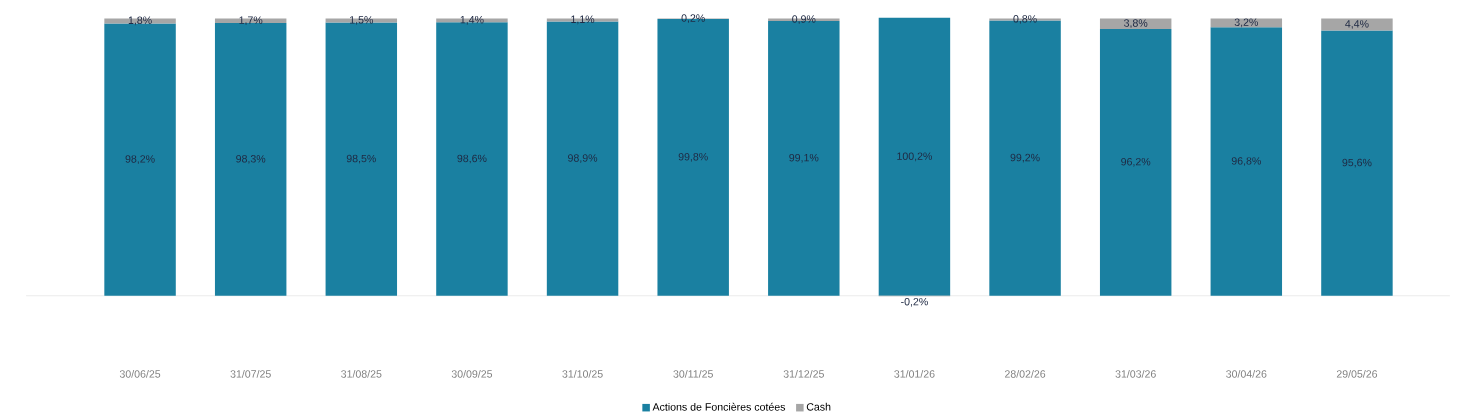 This screenshot has width=1462, height=420. Describe the element at coordinates (693, 374) in the screenshot. I see `x-tick-label: 30/11/25` at that location.